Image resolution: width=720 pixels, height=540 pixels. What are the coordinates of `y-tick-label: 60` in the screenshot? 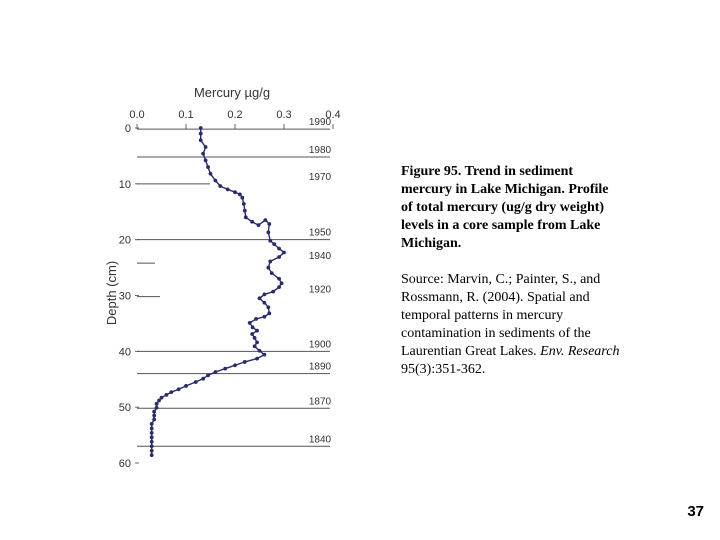 It's located at (125, 464).